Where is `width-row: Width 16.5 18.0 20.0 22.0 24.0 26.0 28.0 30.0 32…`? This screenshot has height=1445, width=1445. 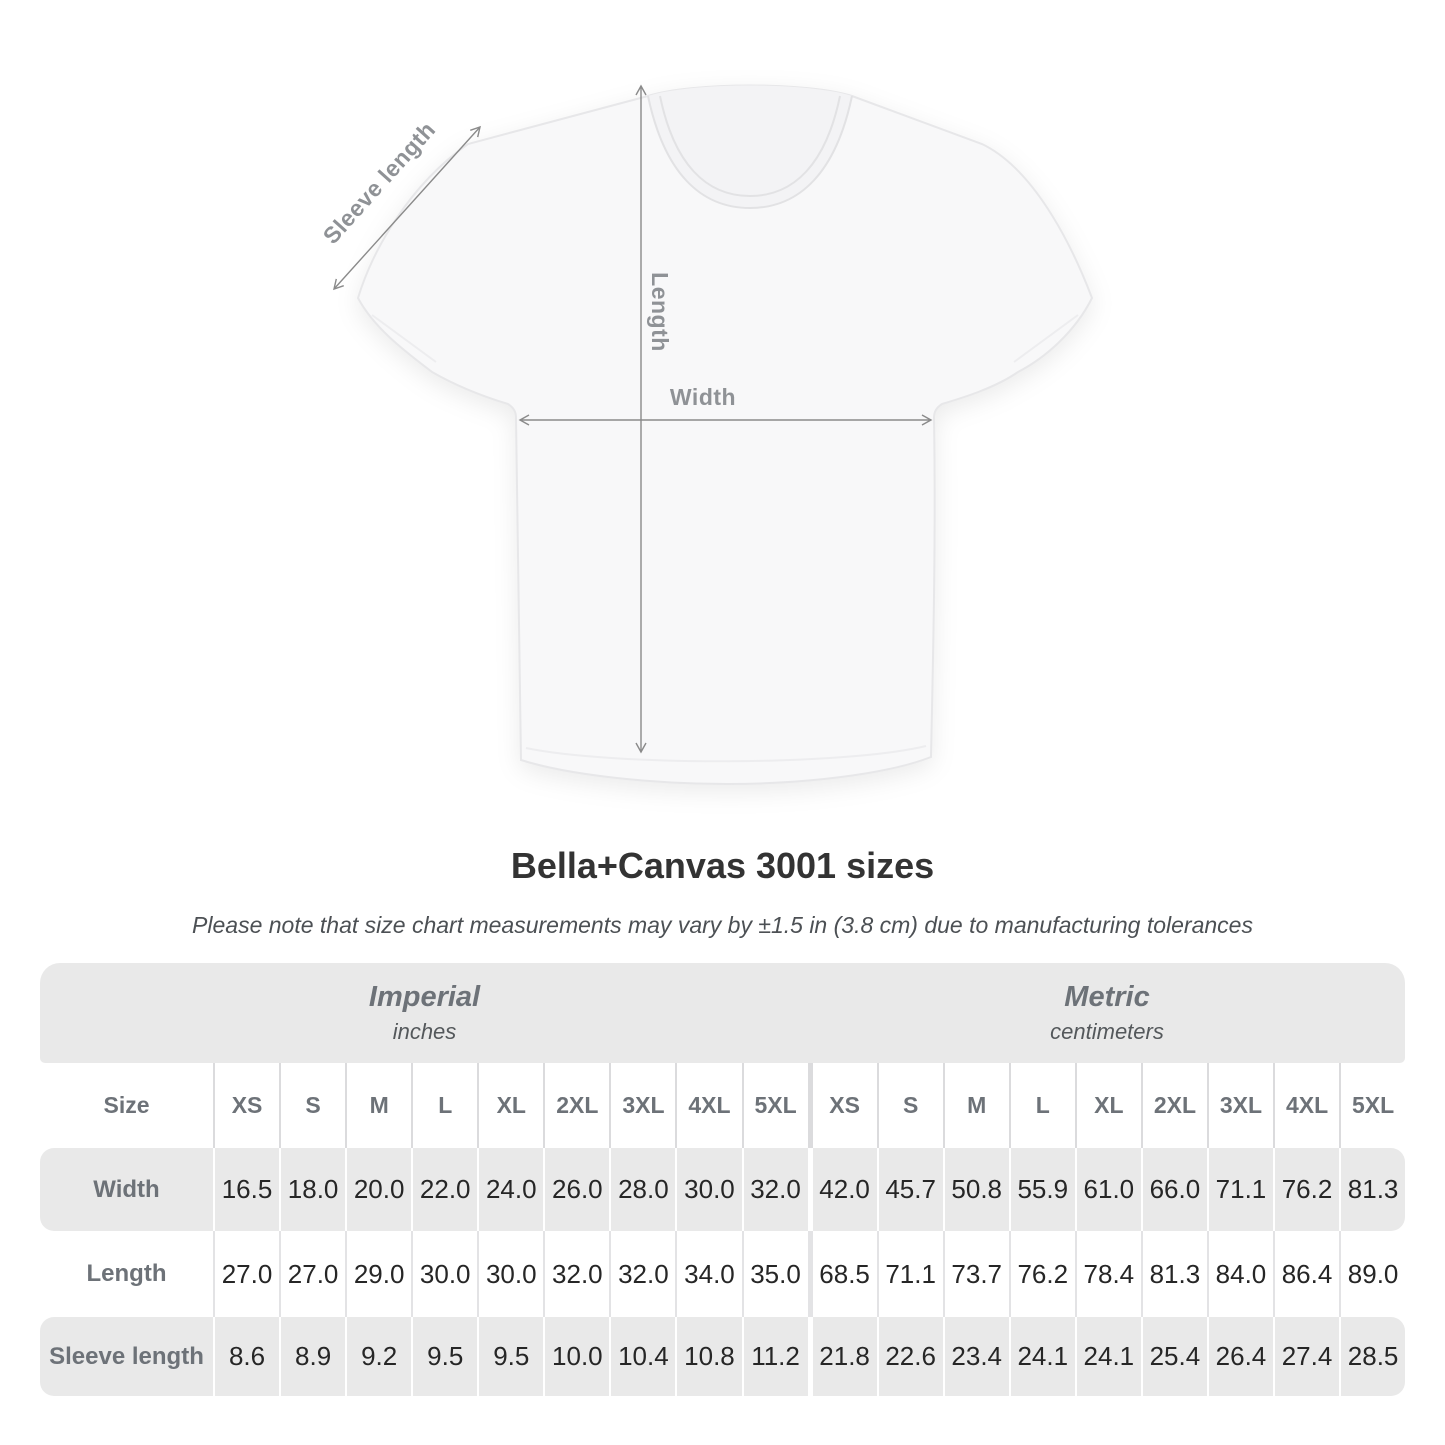 width-row: Width 16.5 18.0 20.0 22.0 24.0 26.0 28.0 30.0 32… is located at coordinates (722, 1189).